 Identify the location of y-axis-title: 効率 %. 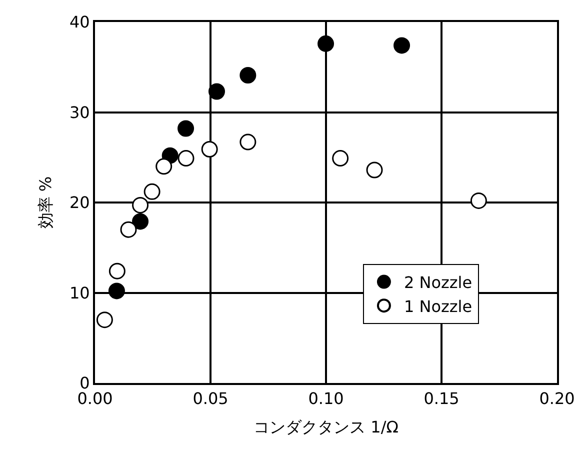
(45, 202).